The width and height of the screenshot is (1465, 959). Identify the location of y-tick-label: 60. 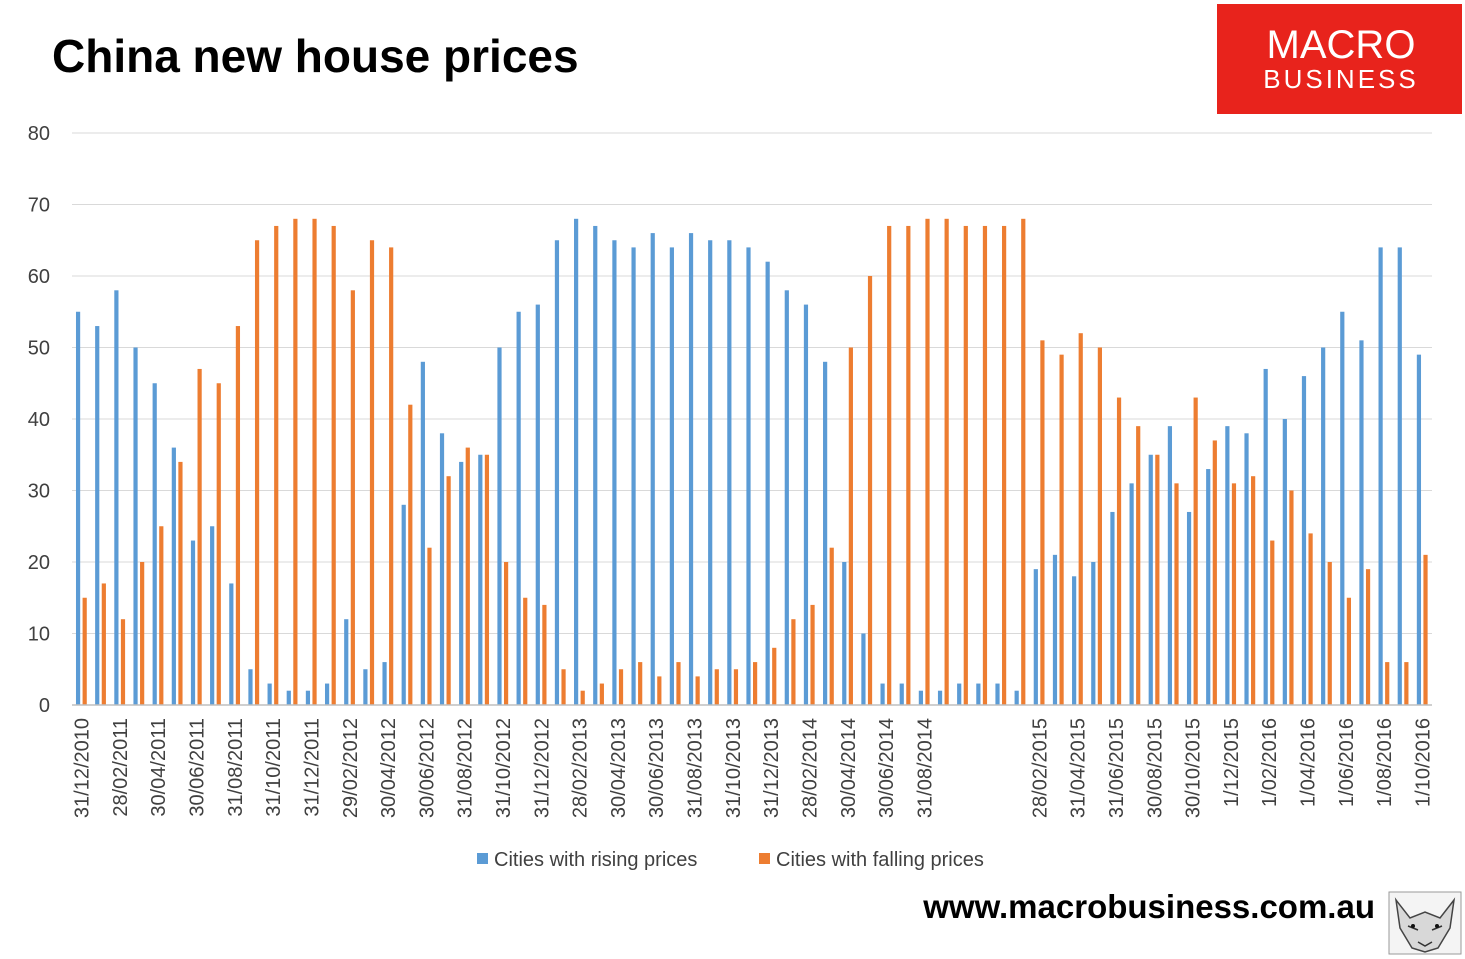
(39, 277).